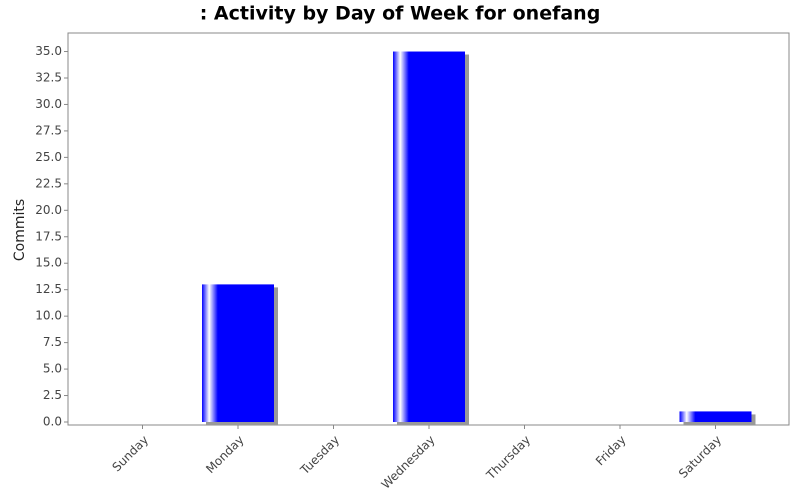  What do you see at coordinates (48, 236) in the screenshot?
I see `y-tick-label: 17.5` at bounding box center [48, 236].